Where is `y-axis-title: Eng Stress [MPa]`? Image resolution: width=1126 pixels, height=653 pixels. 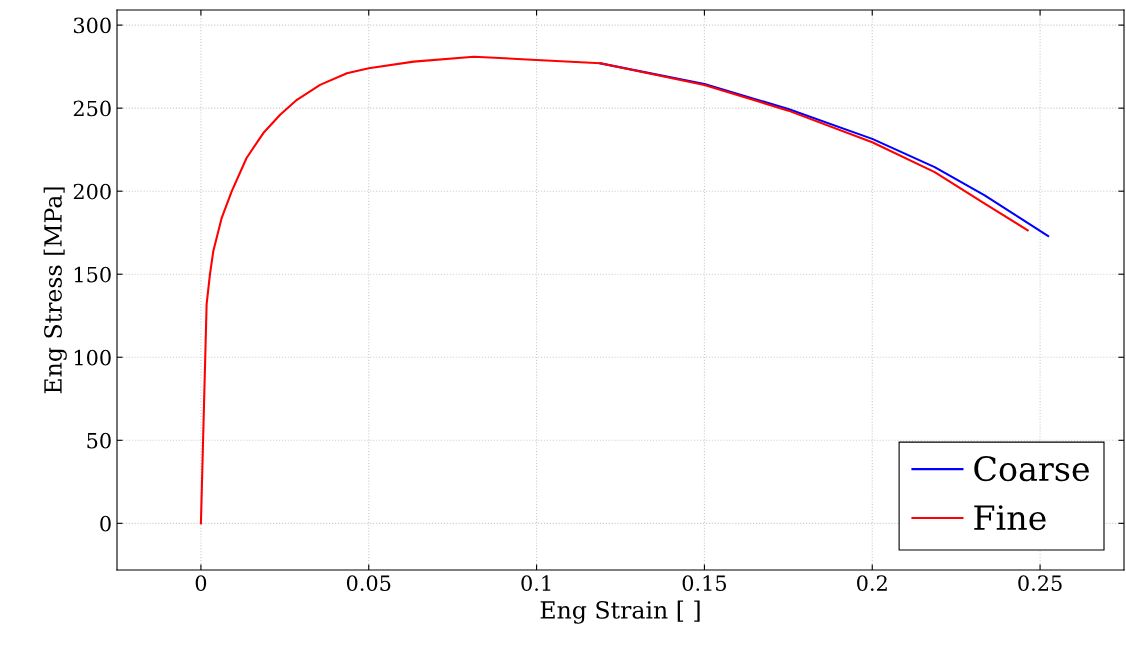
y-axis-title: Eng Stress [MPa] is located at coordinates (55, 290).